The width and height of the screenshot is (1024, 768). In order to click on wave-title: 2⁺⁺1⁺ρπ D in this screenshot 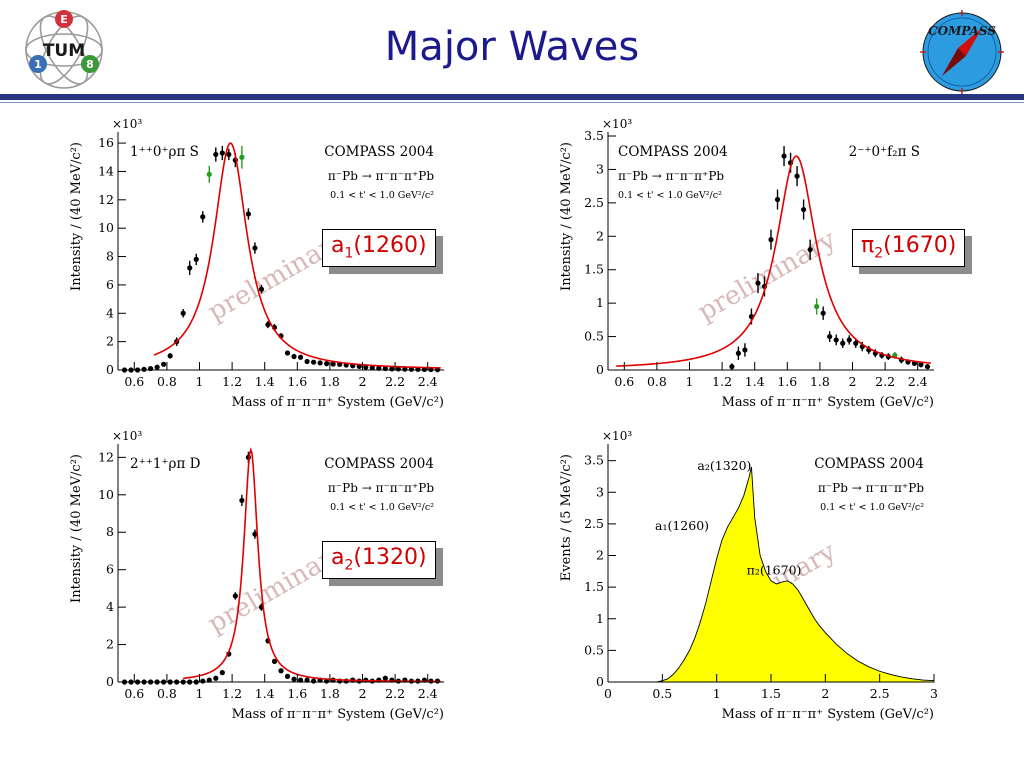, I will do `click(165, 464)`.